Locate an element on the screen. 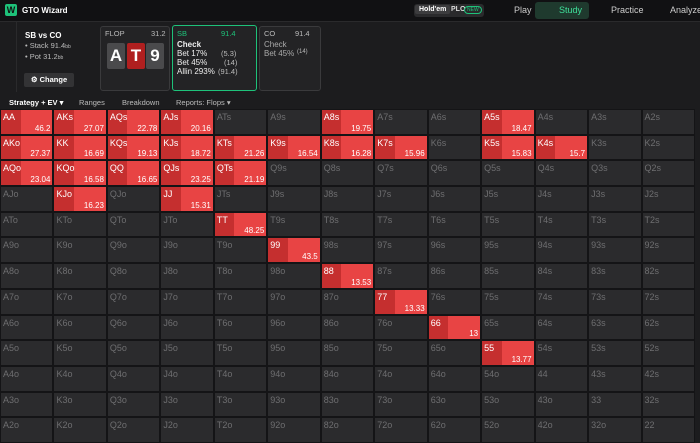 The height and width of the screenshot is (443, 700). hand-cell: T3o is located at coordinates (240, 404).